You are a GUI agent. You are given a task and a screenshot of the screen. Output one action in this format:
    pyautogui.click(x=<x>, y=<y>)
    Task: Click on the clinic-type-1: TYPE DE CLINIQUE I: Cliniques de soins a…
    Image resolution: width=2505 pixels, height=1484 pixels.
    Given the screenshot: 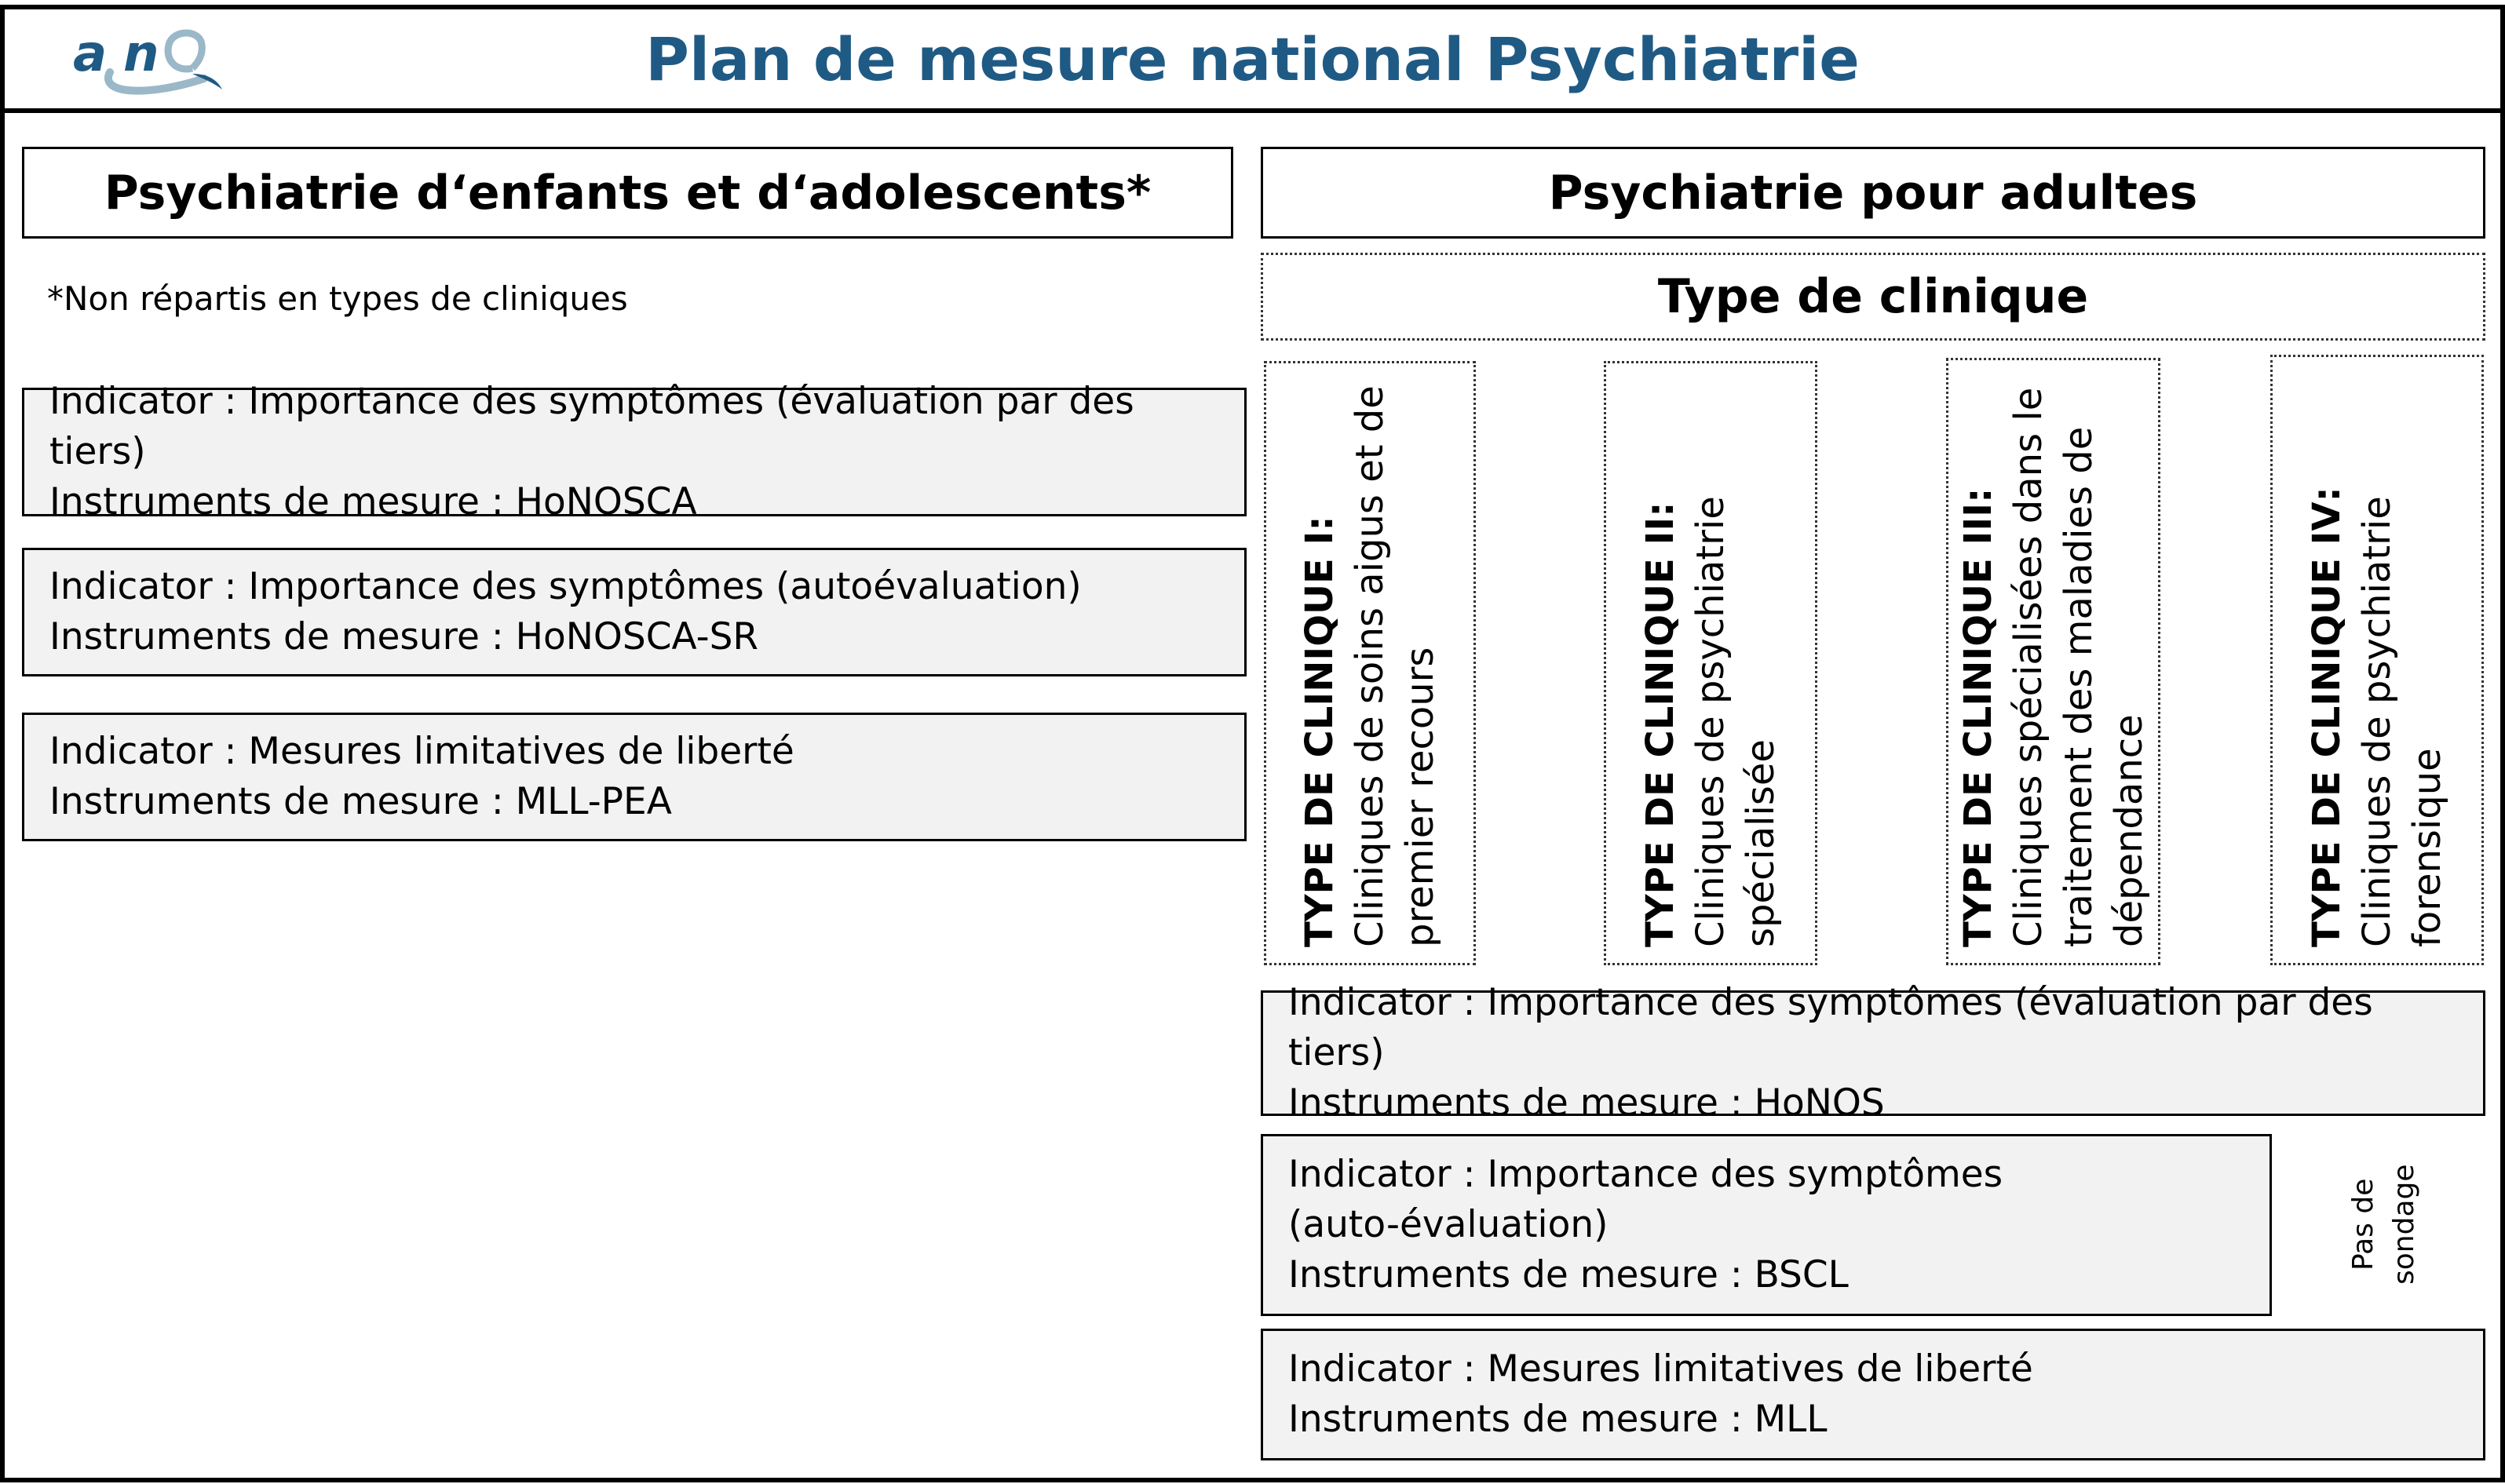 What is the action you would take?
    pyautogui.click(x=1370, y=663)
    